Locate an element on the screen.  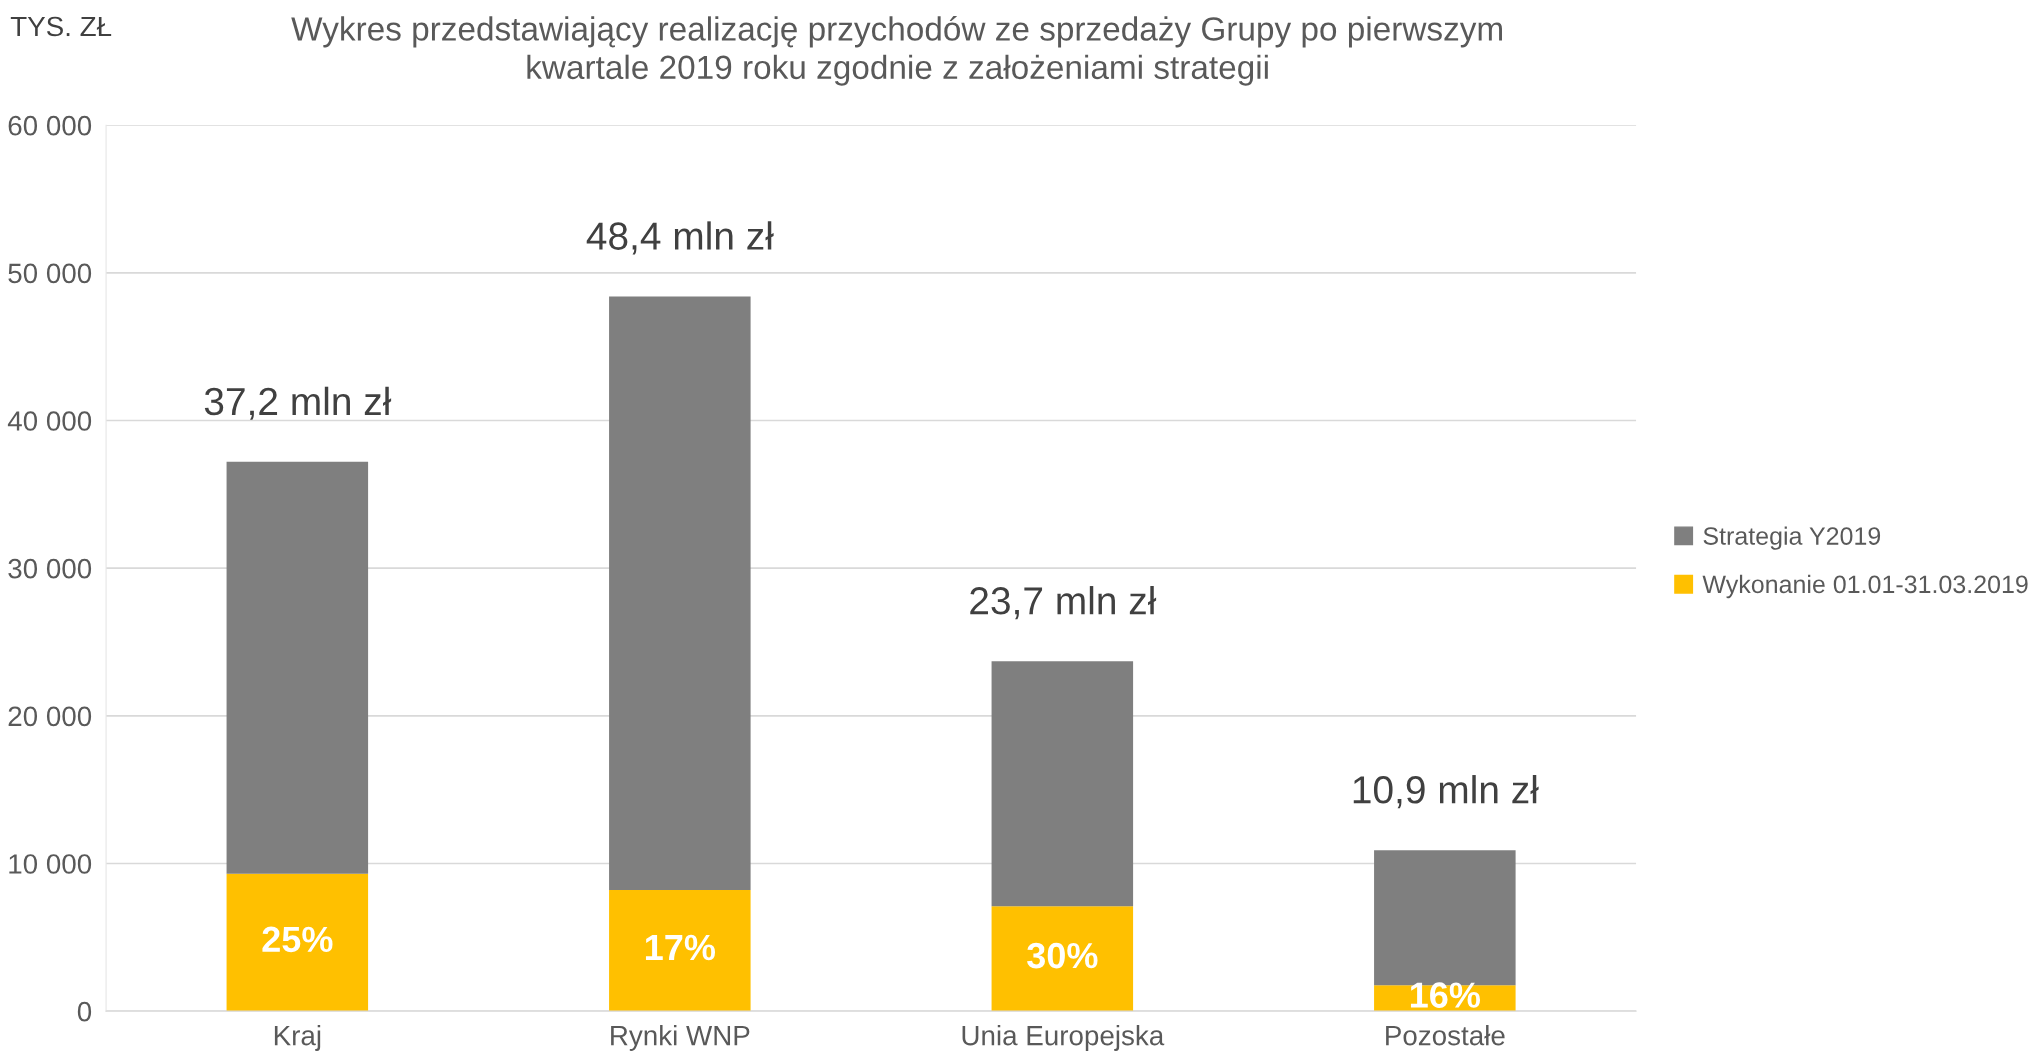
y-axis-title: TYS. ZŁ is located at coordinates (61, 26).